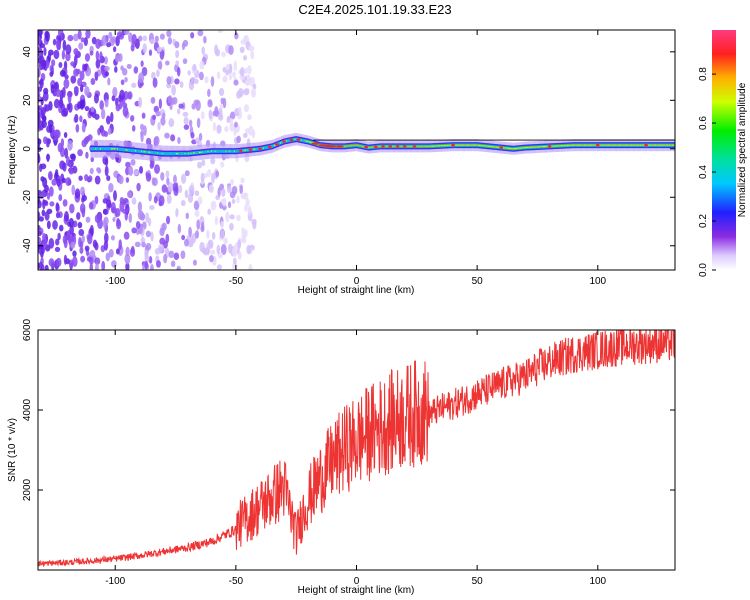 The height and width of the screenshot is (600, 750). Describe the element at coordinates (357, 281) in the screenshot. I see `spectrogram-xtick-label: 0` at that location.